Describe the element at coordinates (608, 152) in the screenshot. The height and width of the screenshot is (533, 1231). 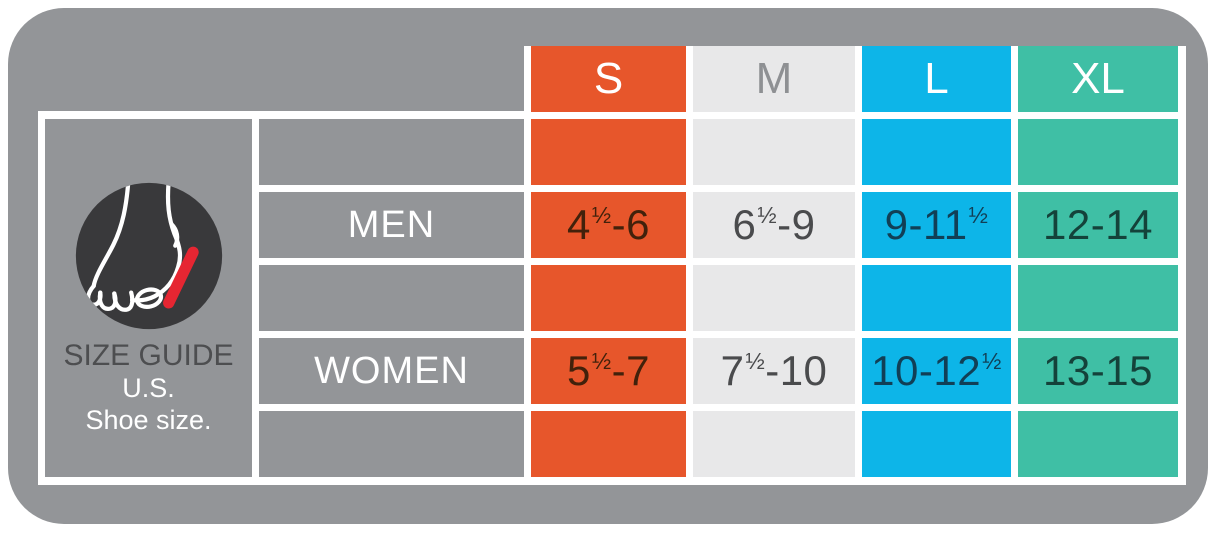
I see `spacer-cell-s-row1` at that location.